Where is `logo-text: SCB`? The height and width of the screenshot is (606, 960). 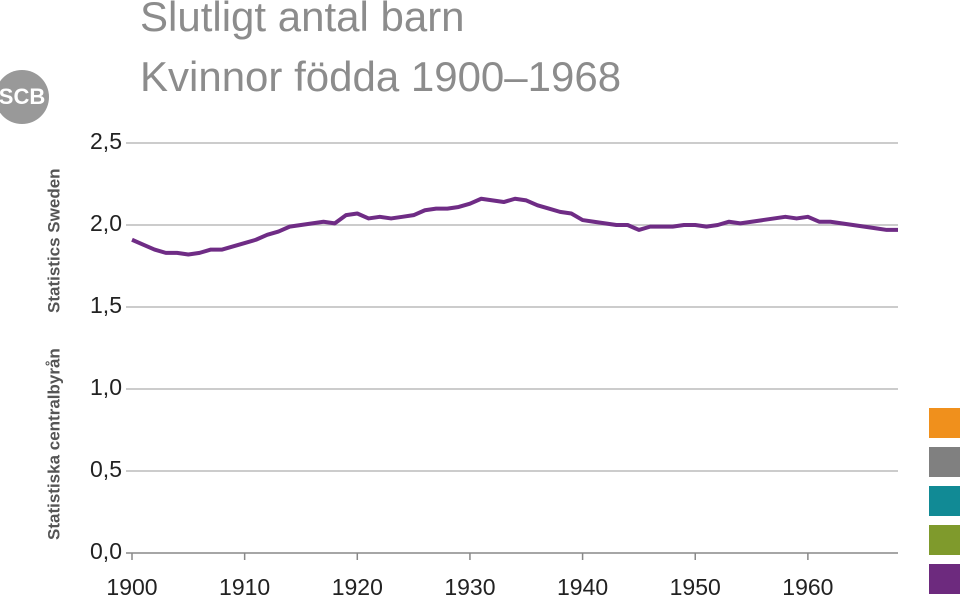
logo-text: SCB is located at coordinates (22, 96).